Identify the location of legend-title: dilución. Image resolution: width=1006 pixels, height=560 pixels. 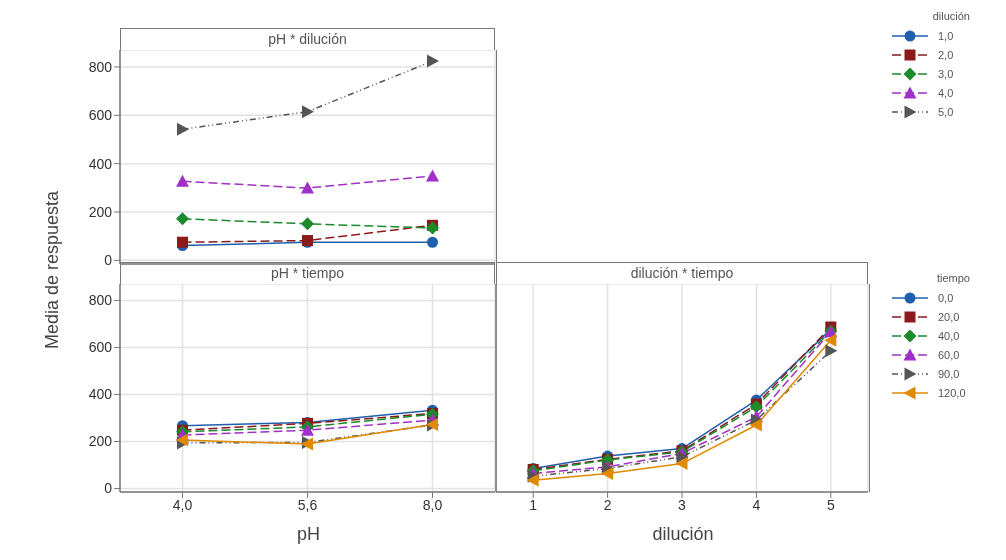
(950, 16).